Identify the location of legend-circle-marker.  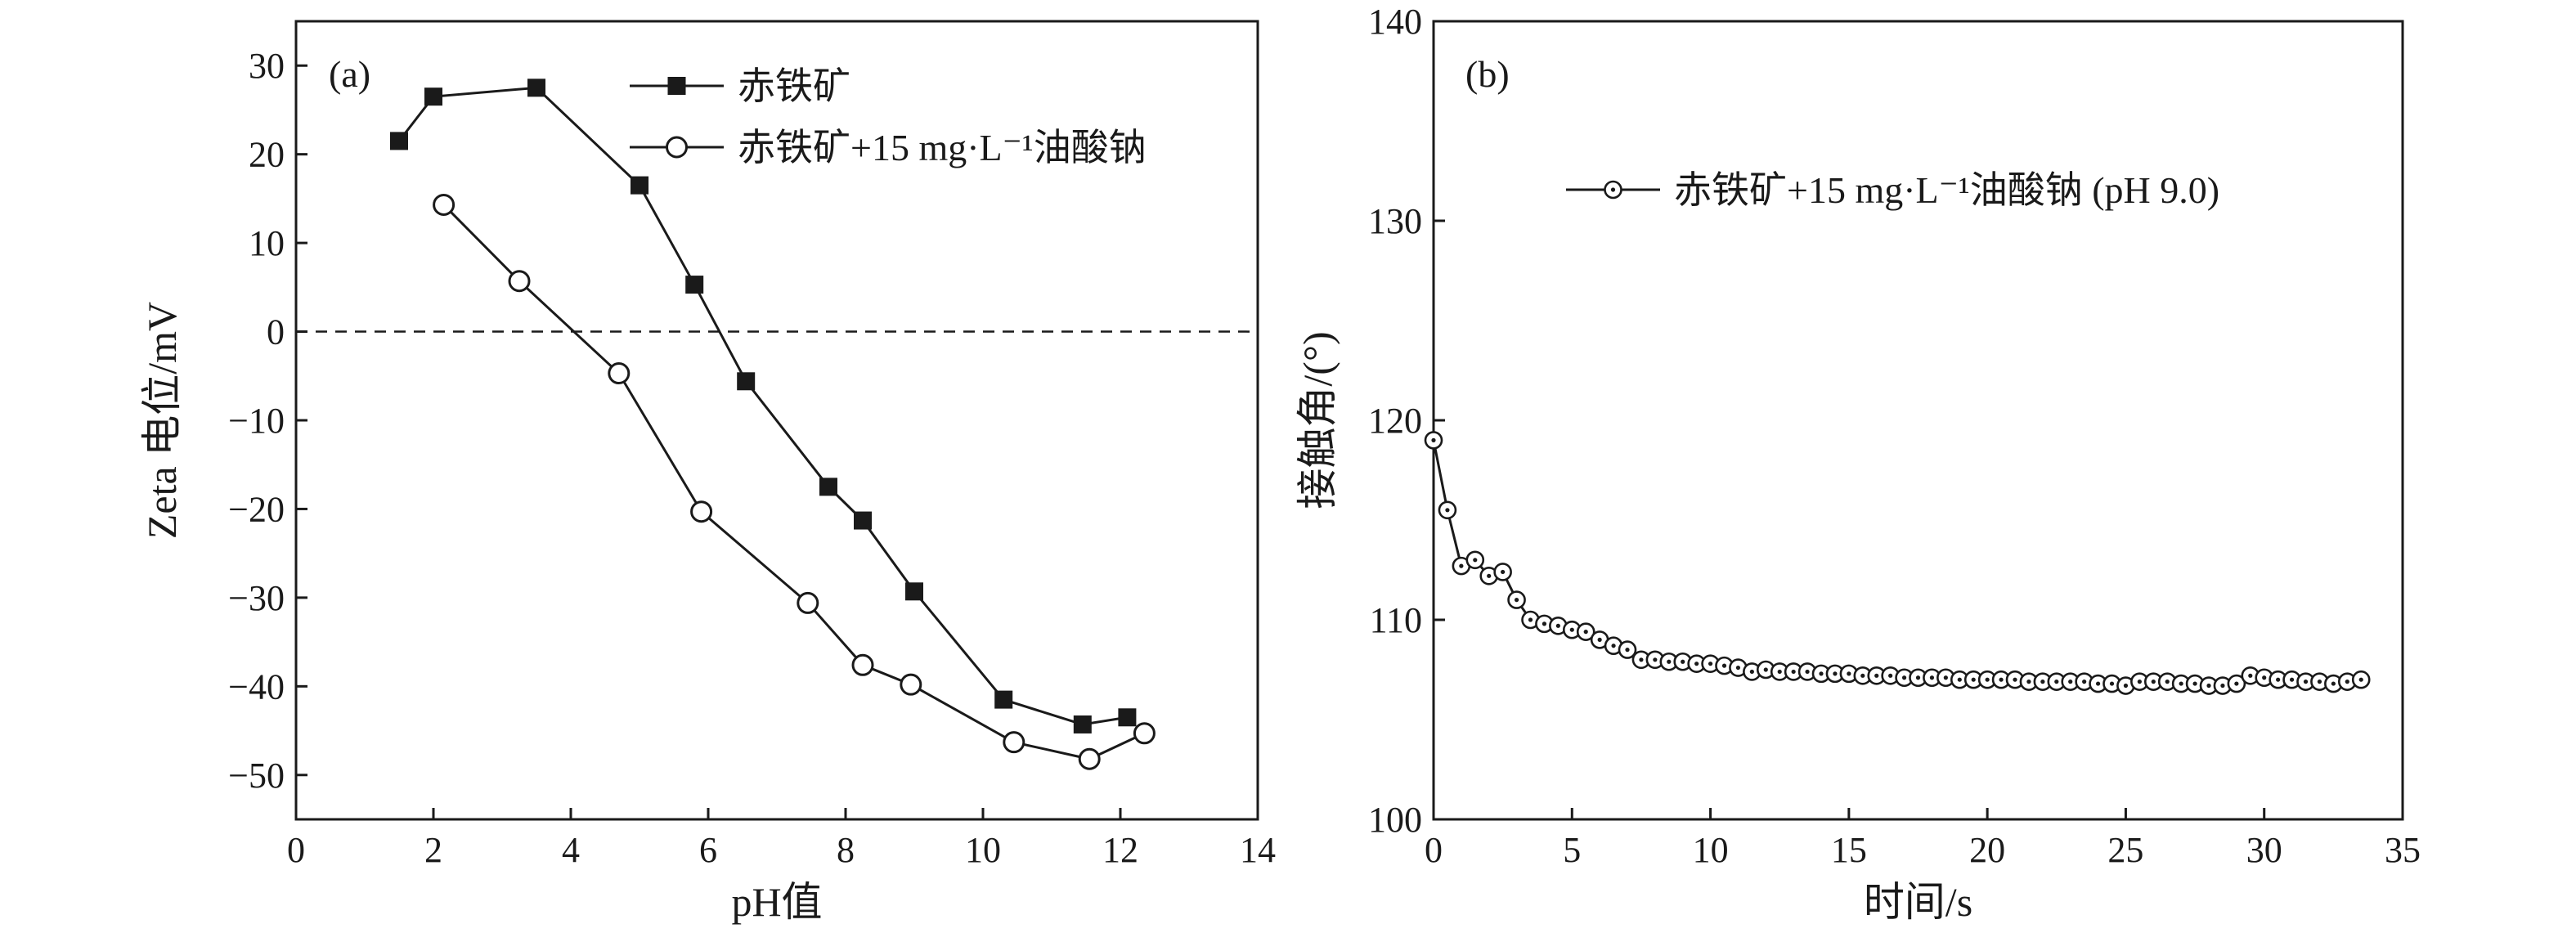
(677, 147).